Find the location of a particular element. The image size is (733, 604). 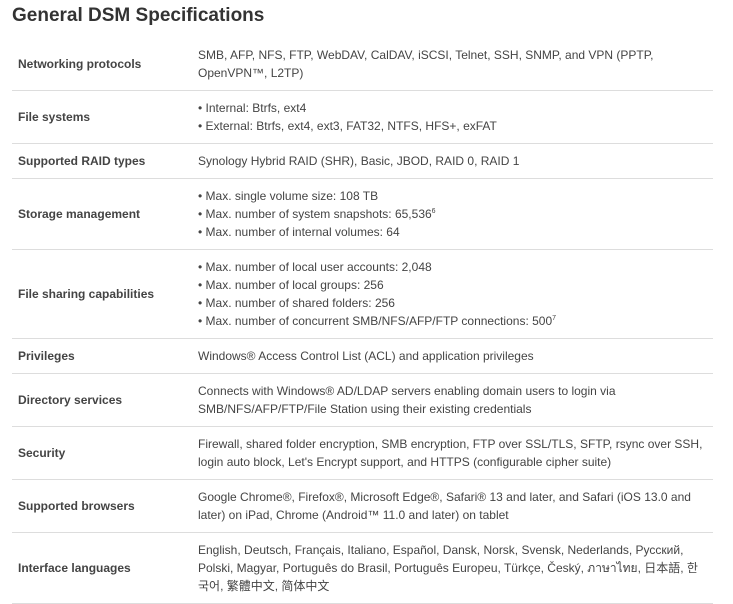

spec-label: Supported RAID types is located at coordinates (102, 161).